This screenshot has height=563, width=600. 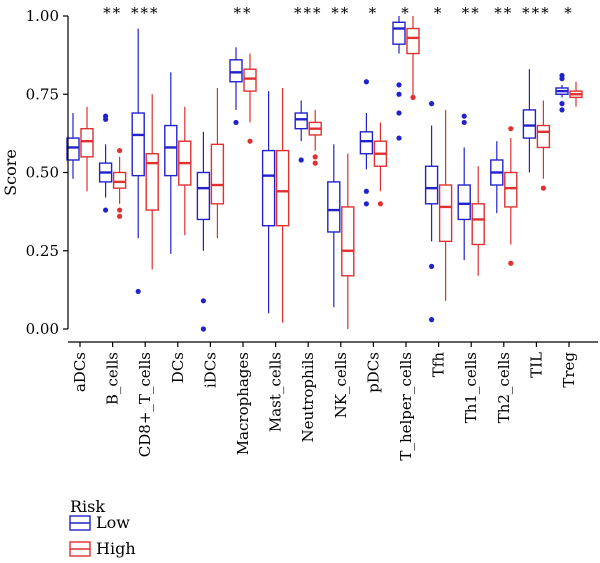 I want to click on x-tick-label: B_cells, so click(x=113, y=378).